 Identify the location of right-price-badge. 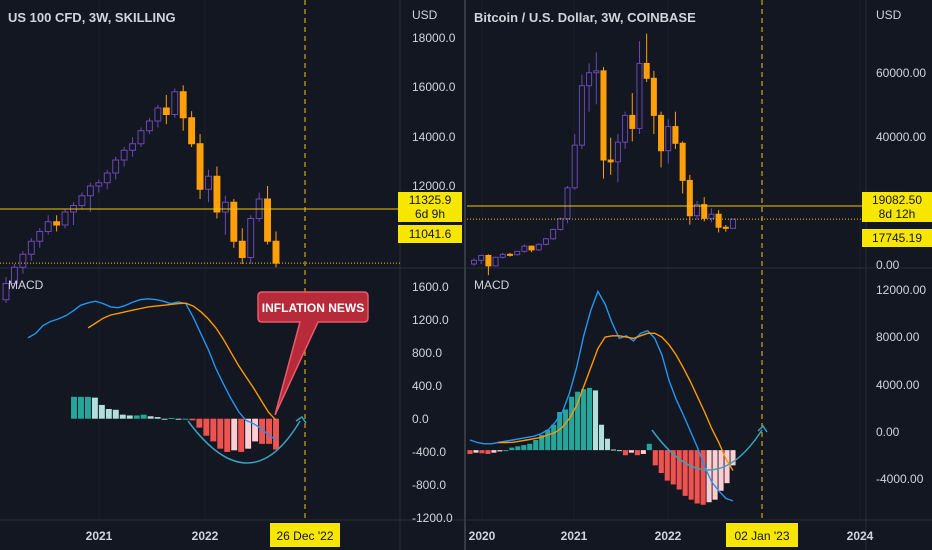
(897, 207).